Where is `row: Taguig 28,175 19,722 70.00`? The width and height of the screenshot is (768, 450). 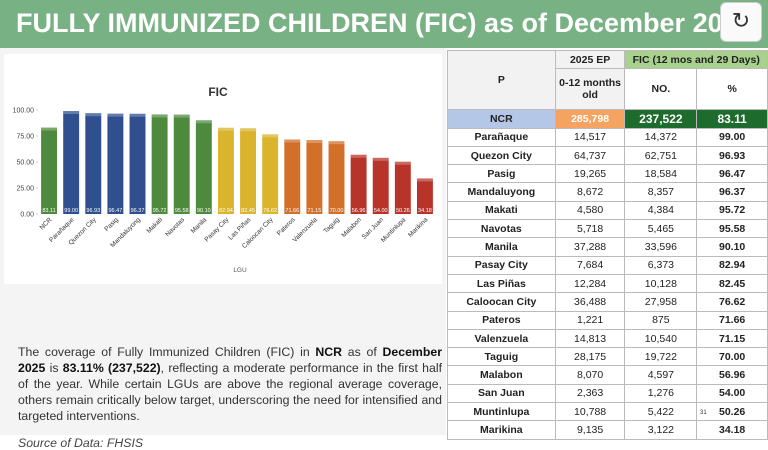
row: Taguig 28,175 19,722 70.00 is located at coordinates (607, 357).